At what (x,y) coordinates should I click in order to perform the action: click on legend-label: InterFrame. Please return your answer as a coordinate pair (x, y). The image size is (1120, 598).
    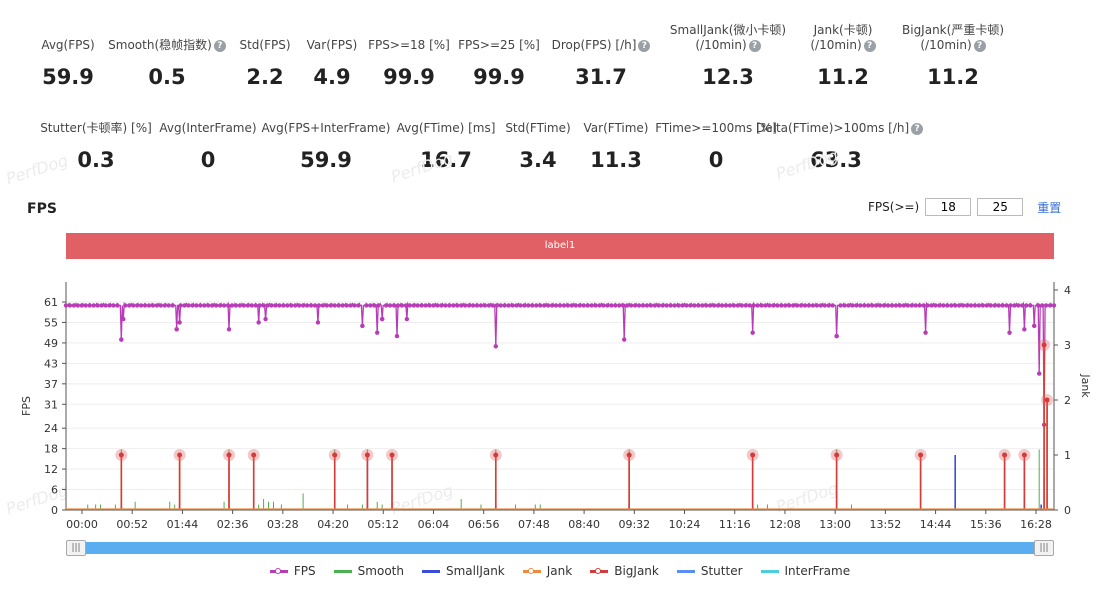
    Looking at the image, I should click on (817, 571).